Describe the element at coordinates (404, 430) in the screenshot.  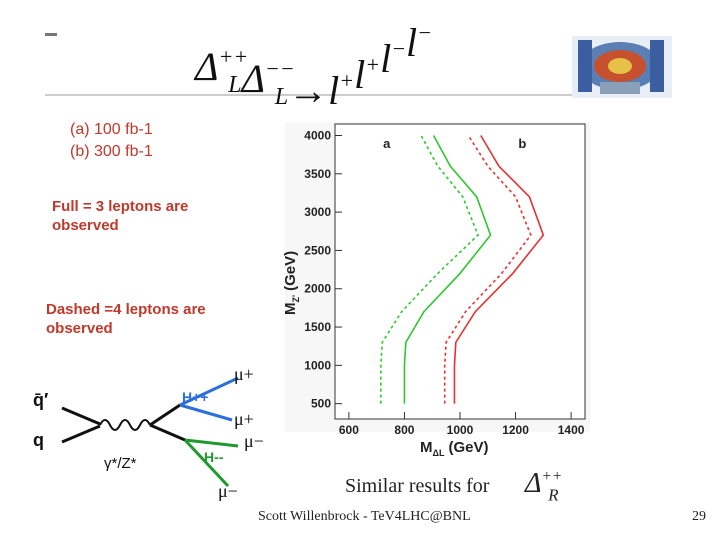
I see `x-tick-label: 800` at that location.